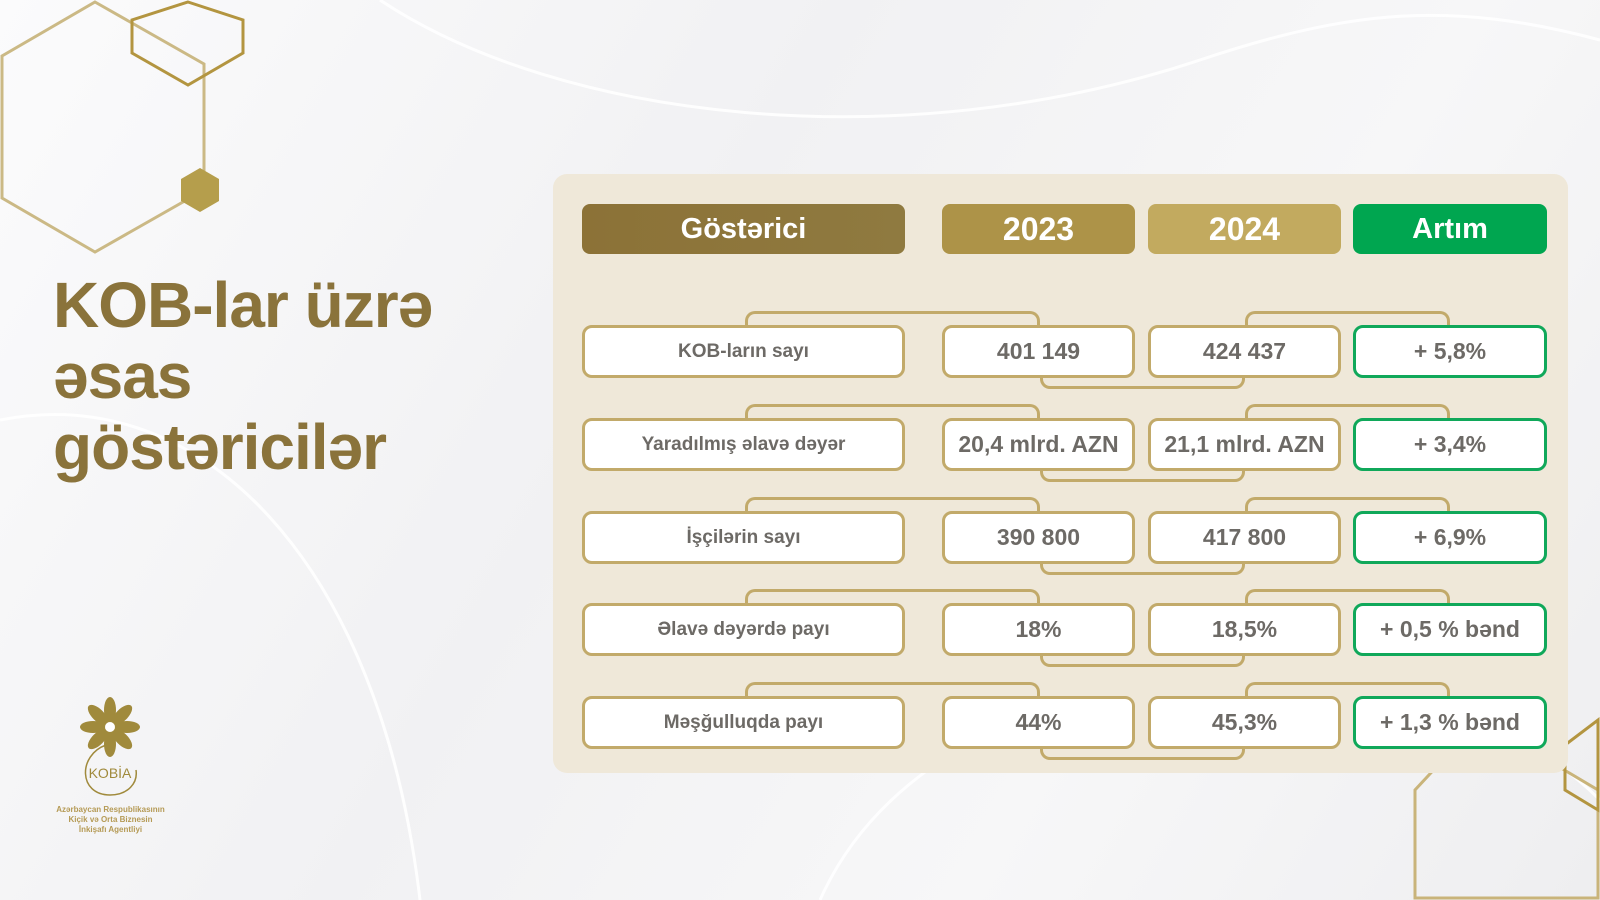  Describe the element at coordinates (1244, 537) in the screenshot. I see `cell-y2024: 417 800` at that location.